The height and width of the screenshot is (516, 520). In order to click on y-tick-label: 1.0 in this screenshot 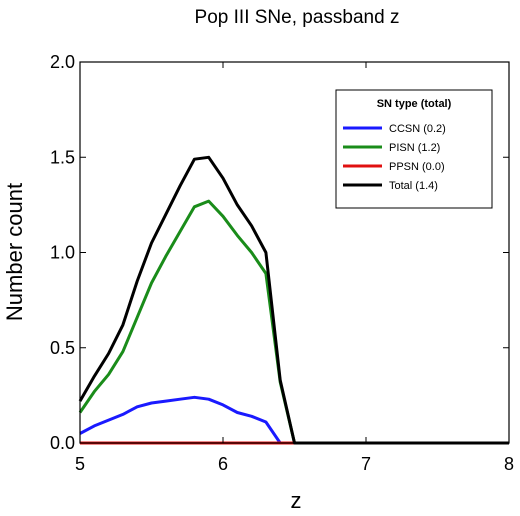, I will do `click(62, 253)`.